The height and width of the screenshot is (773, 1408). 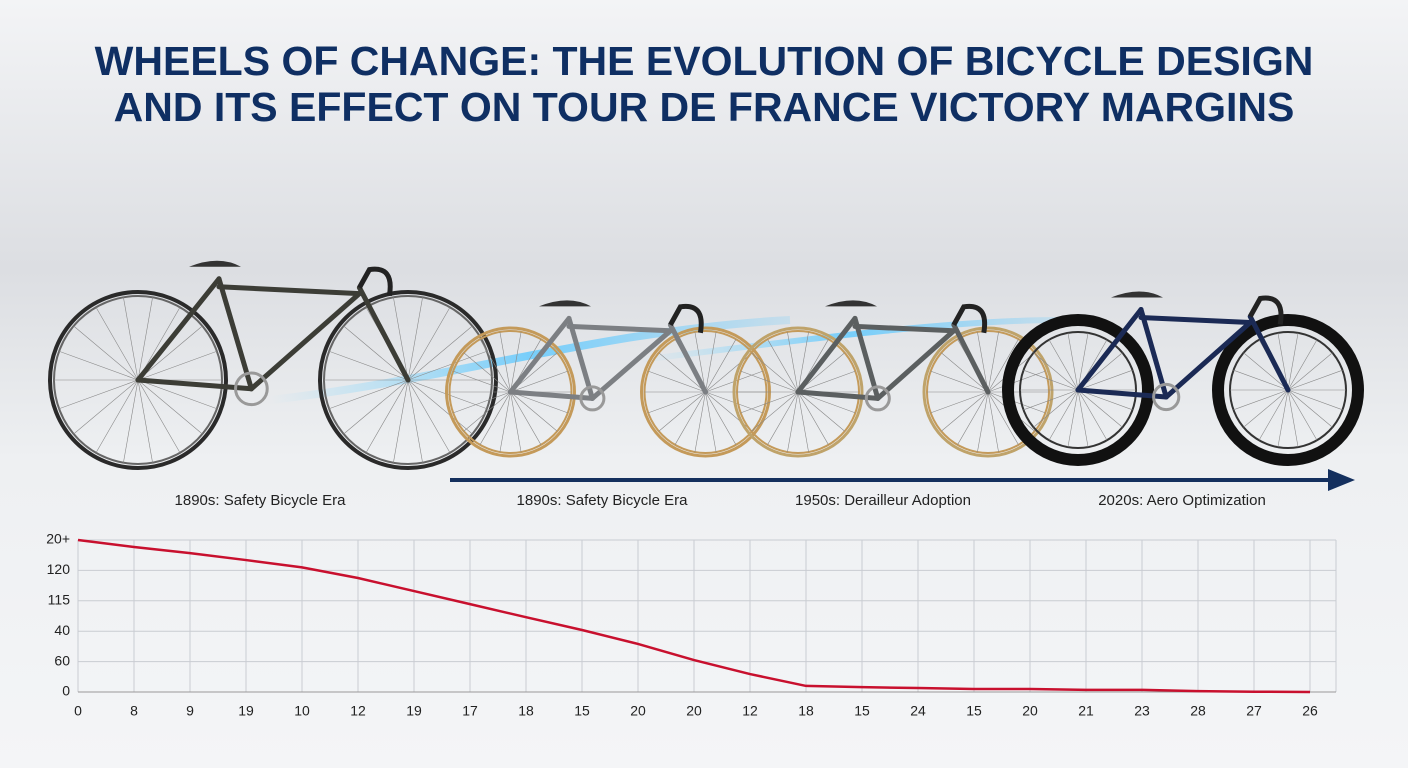 I want to click on x-tick-label: 8, so click(x=134, y=711).